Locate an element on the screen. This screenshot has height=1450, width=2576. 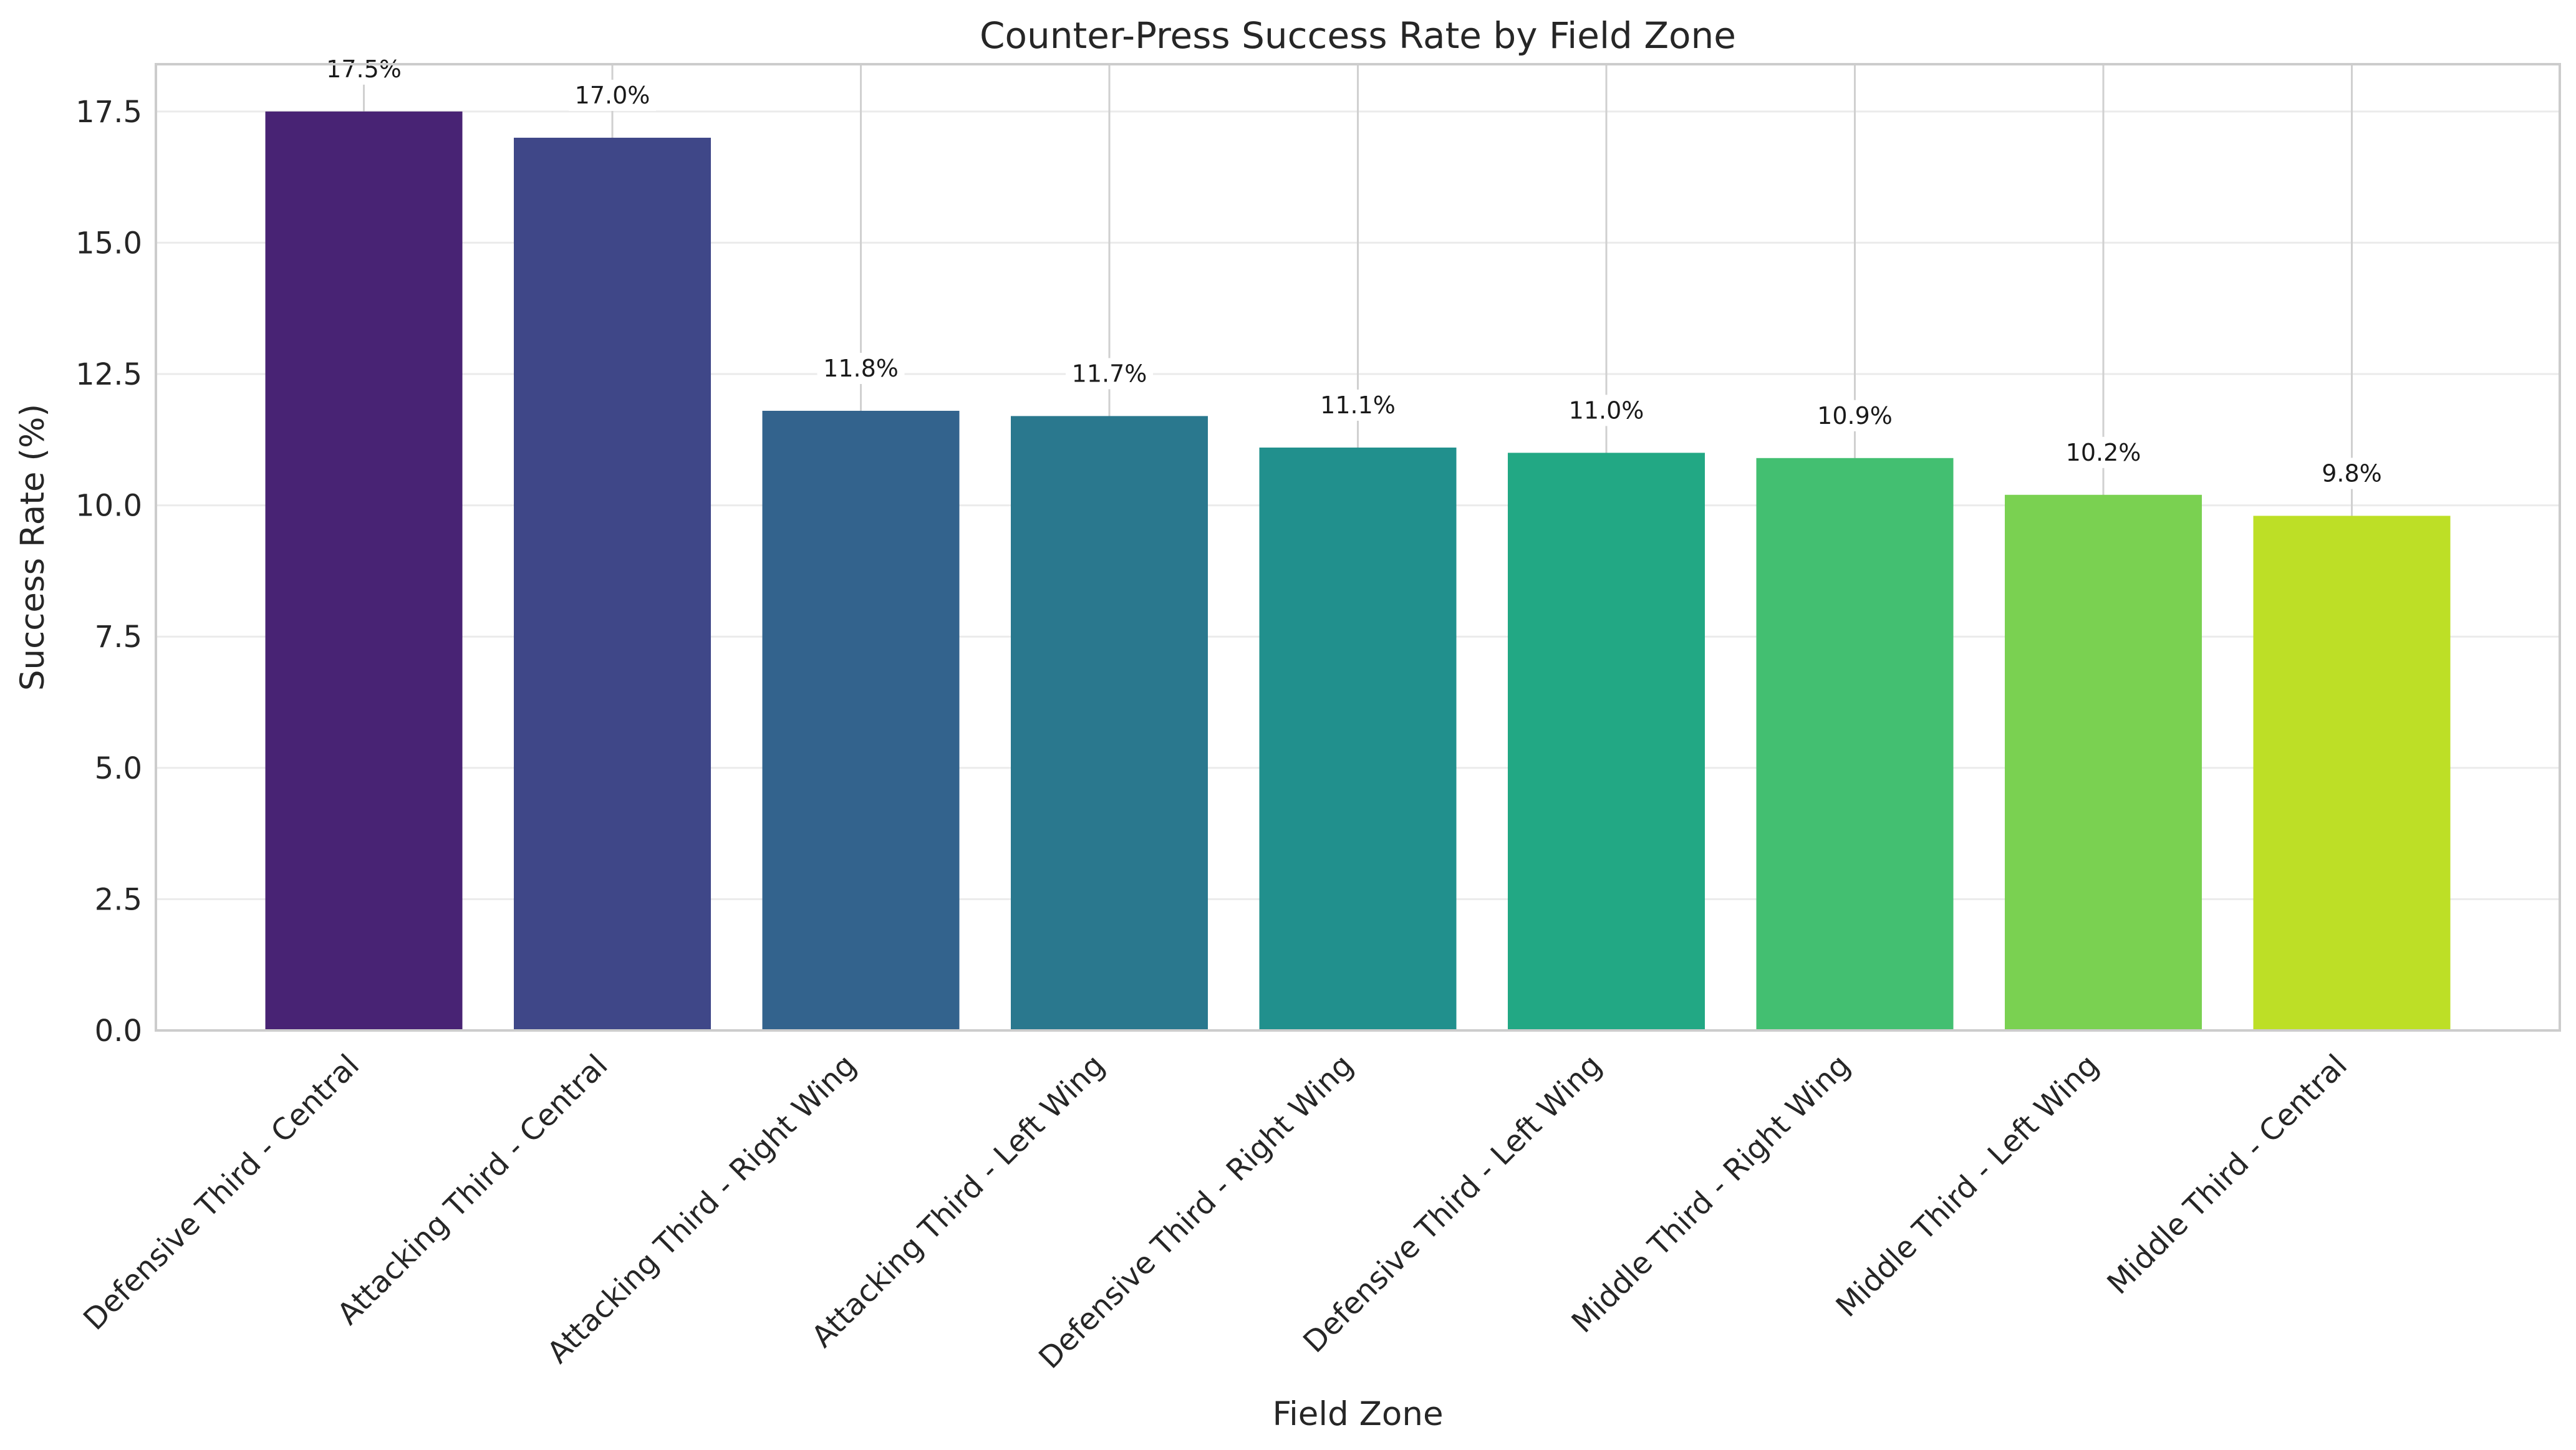
data-label: 11.1% is located at coordinates (1358, 405).